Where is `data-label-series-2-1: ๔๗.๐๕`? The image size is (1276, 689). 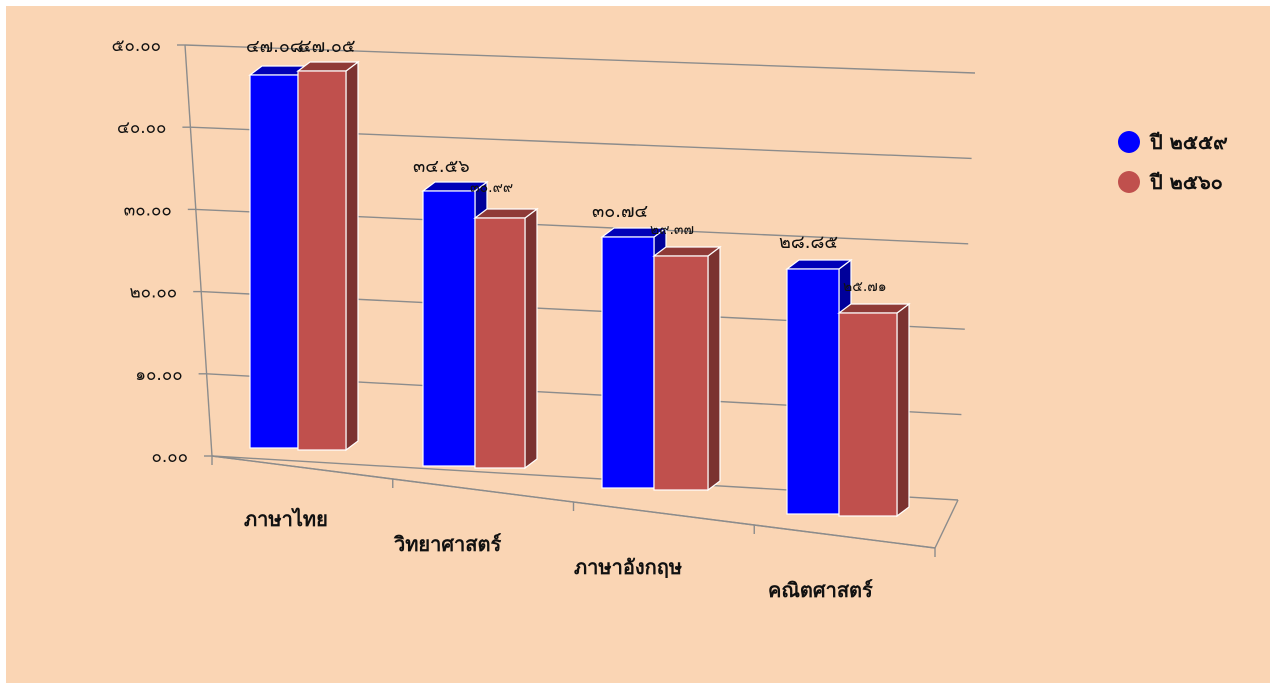 data-label-series-2-1: ๔๗.๐๕ is located at coordinates (327, 46).